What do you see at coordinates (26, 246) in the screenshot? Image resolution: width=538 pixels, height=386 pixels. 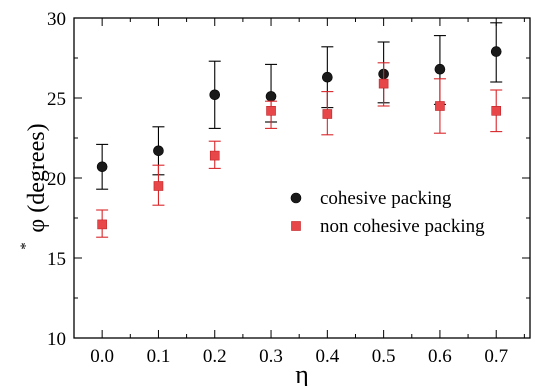 I see `y-axis-label-superscript: *` at bounding box center [26, 246].